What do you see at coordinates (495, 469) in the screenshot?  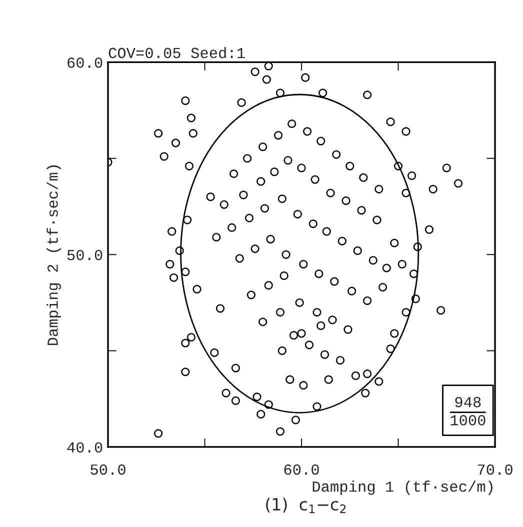 I see `x-tick-label: 70.0` at bounding box center [495, 469].